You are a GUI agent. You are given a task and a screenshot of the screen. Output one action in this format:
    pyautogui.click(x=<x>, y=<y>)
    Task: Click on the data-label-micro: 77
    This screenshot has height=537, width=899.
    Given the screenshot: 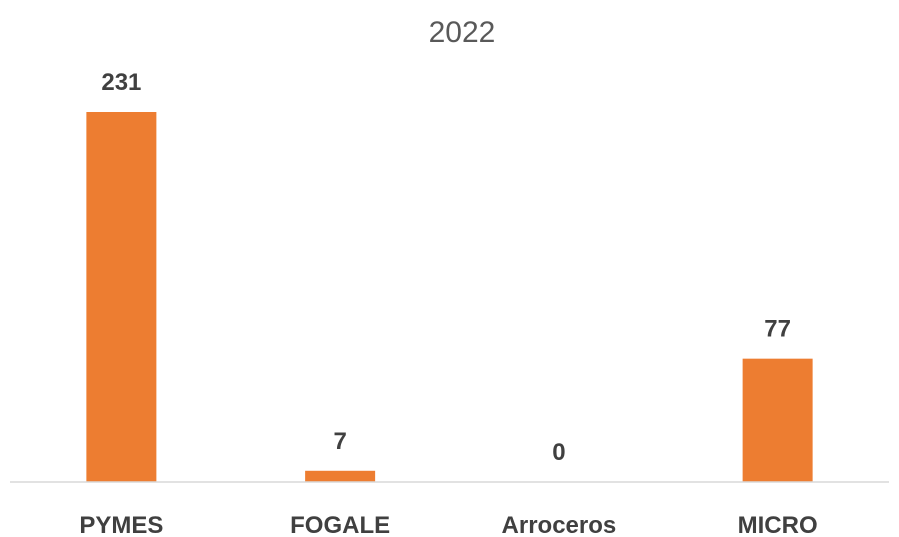 What is the action you would take?
    pyautogui.click(x=777, y=329)
    